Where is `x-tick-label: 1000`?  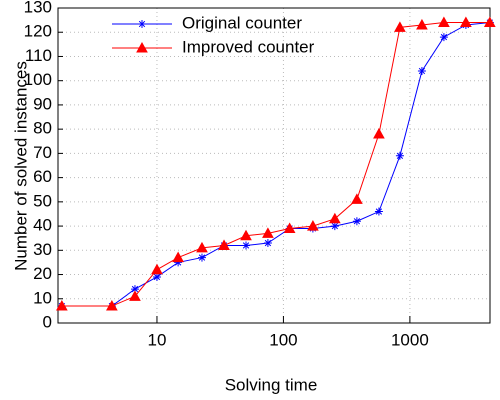 x-tick-label: 1000 is located at coordinates (410, 339).